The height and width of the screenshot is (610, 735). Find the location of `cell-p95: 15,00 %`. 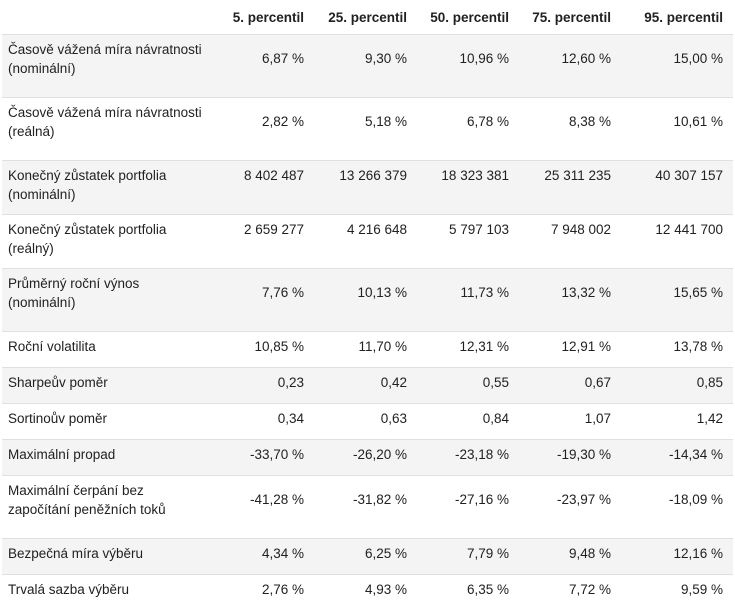

cell-p95: 15,00 % is located at coordinates (677, 66).